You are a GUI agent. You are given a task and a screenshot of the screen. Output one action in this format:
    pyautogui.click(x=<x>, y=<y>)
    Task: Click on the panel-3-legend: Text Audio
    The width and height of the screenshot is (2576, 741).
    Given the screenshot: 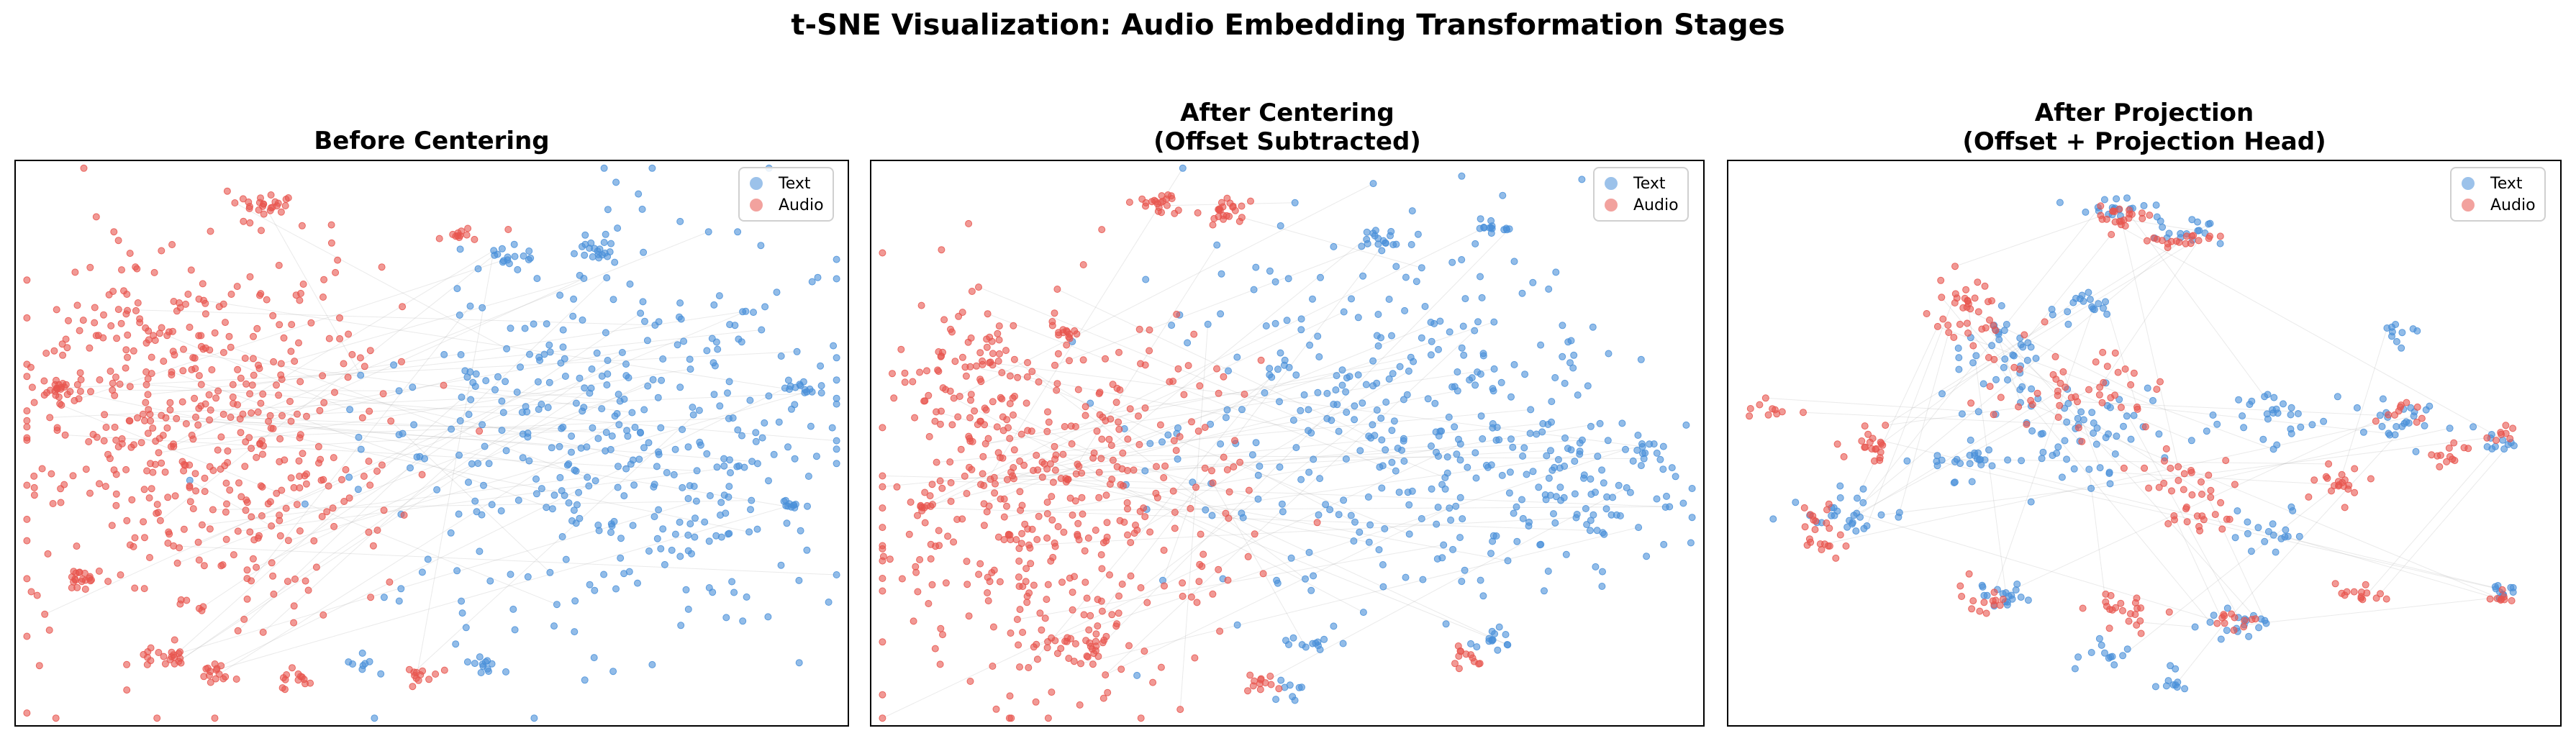 What is the action you would take?
    pyautogui.click(x=2498, y=194)
    